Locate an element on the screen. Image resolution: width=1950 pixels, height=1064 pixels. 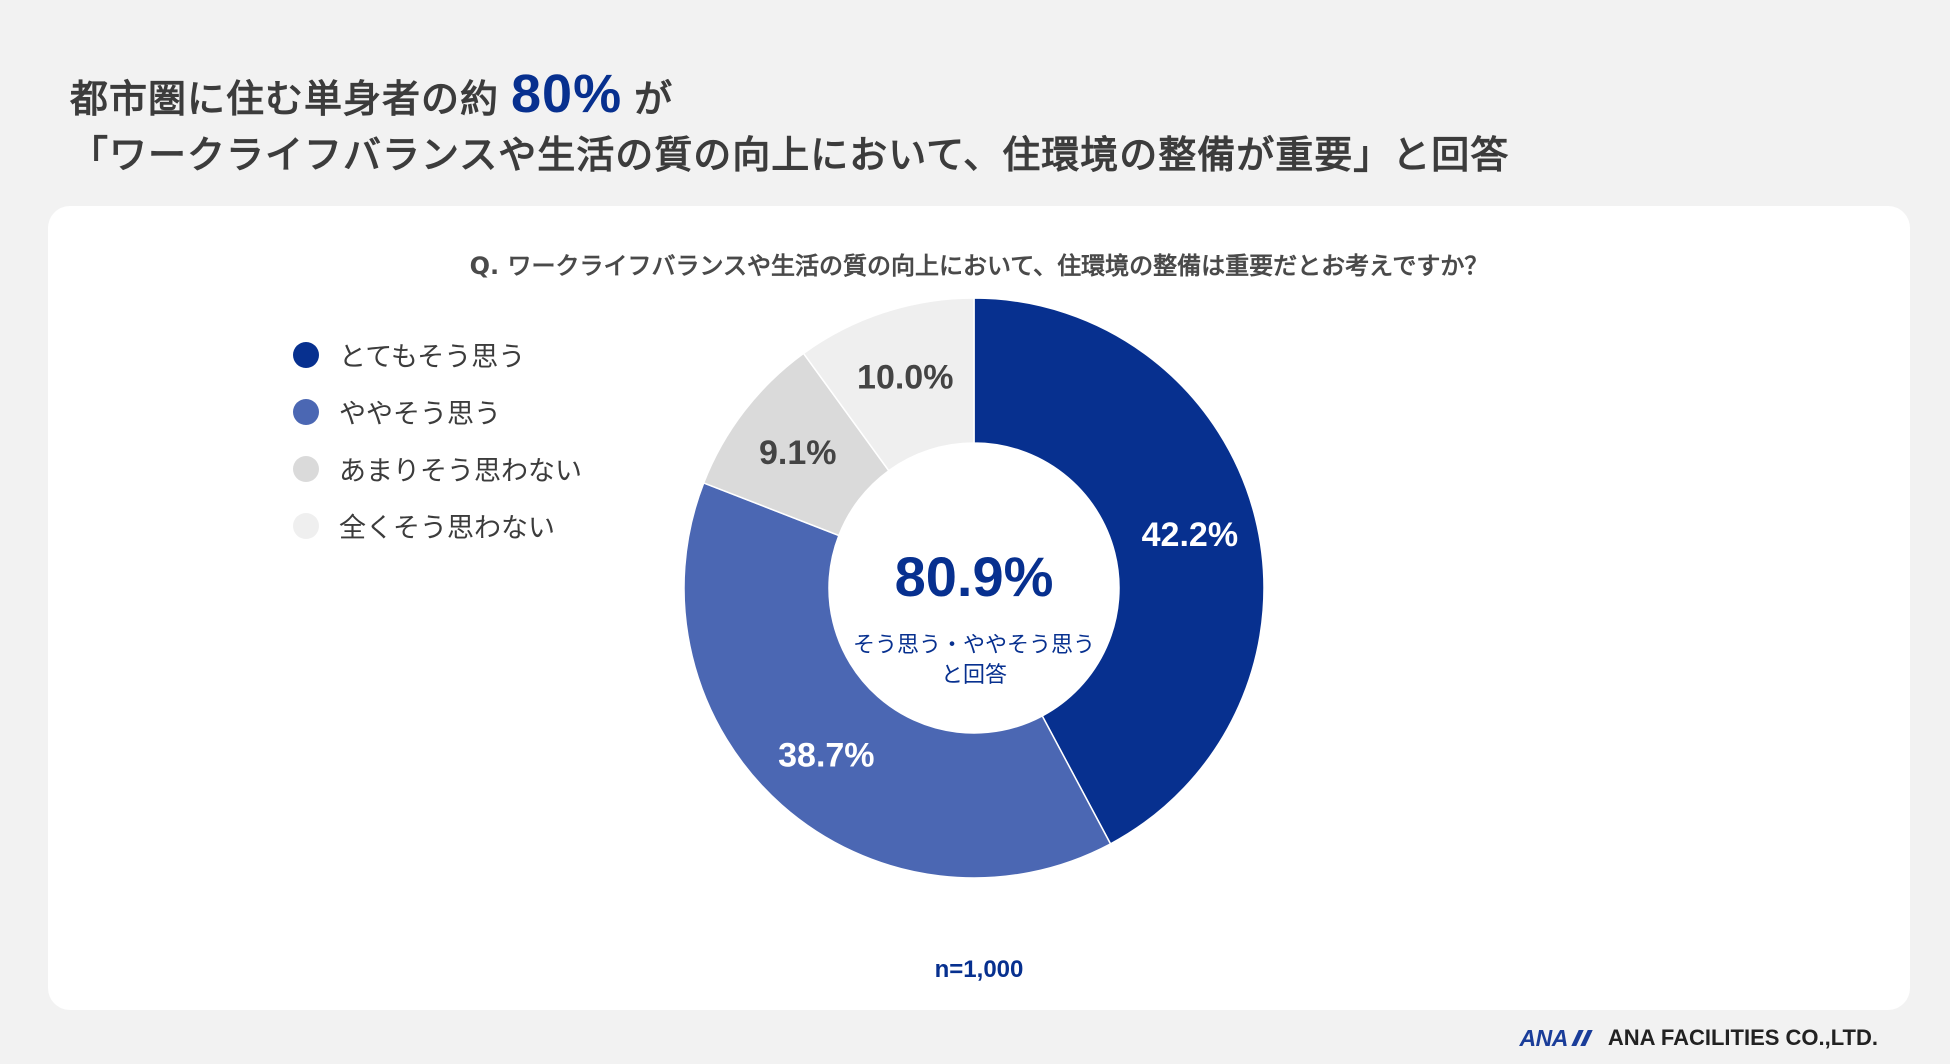
center-caption-line-2: と回答 is located at coordinates (974, 674).